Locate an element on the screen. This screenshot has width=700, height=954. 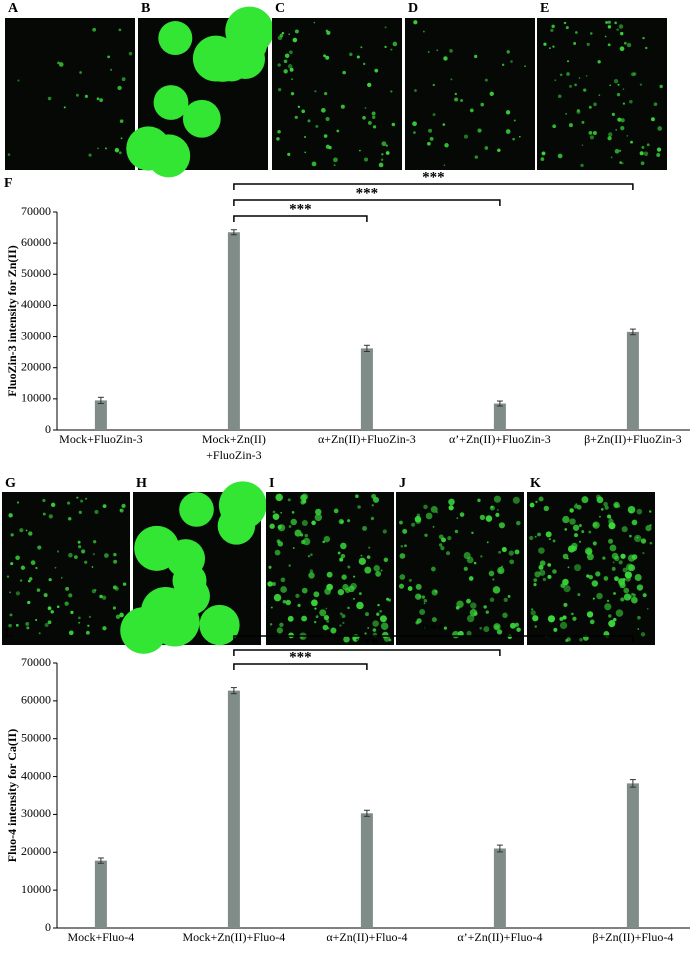
micrograph-signal is located at coordinates (193, 567).